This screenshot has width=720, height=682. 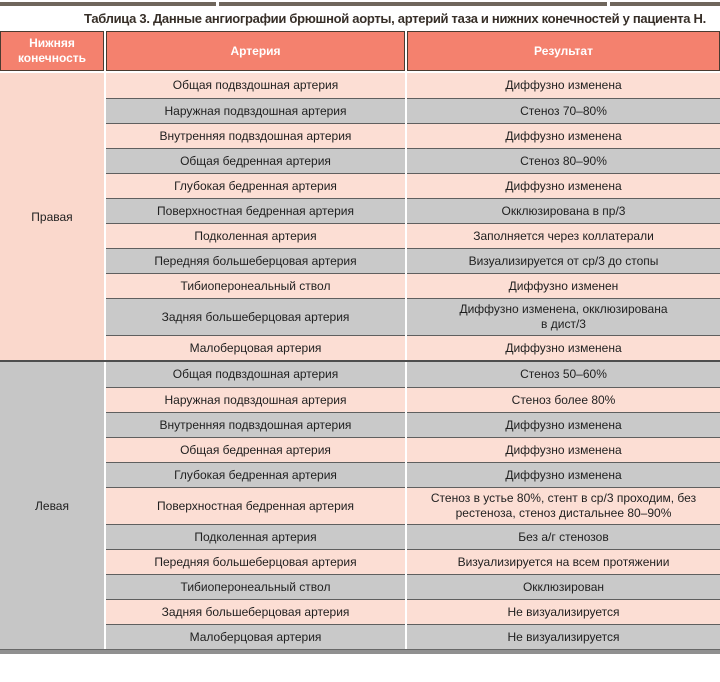 What do you see at coordinates (563, 586) in the screenshot?
I see `result-cell: Окклюзирован` at bounding box center [563, 586].